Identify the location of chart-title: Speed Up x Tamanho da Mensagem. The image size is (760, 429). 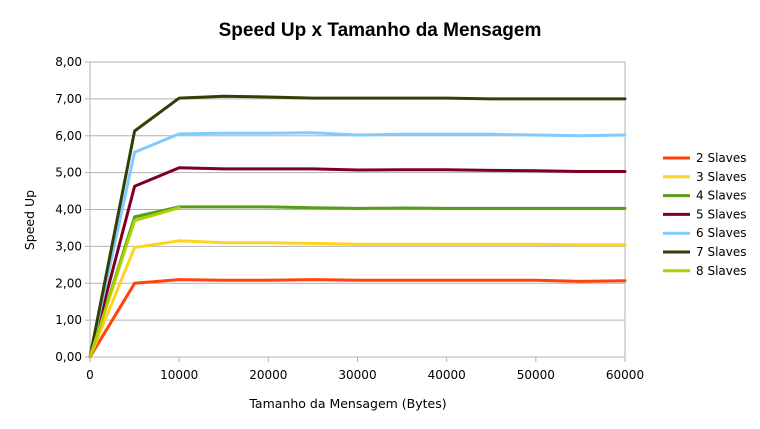
(380, 30).